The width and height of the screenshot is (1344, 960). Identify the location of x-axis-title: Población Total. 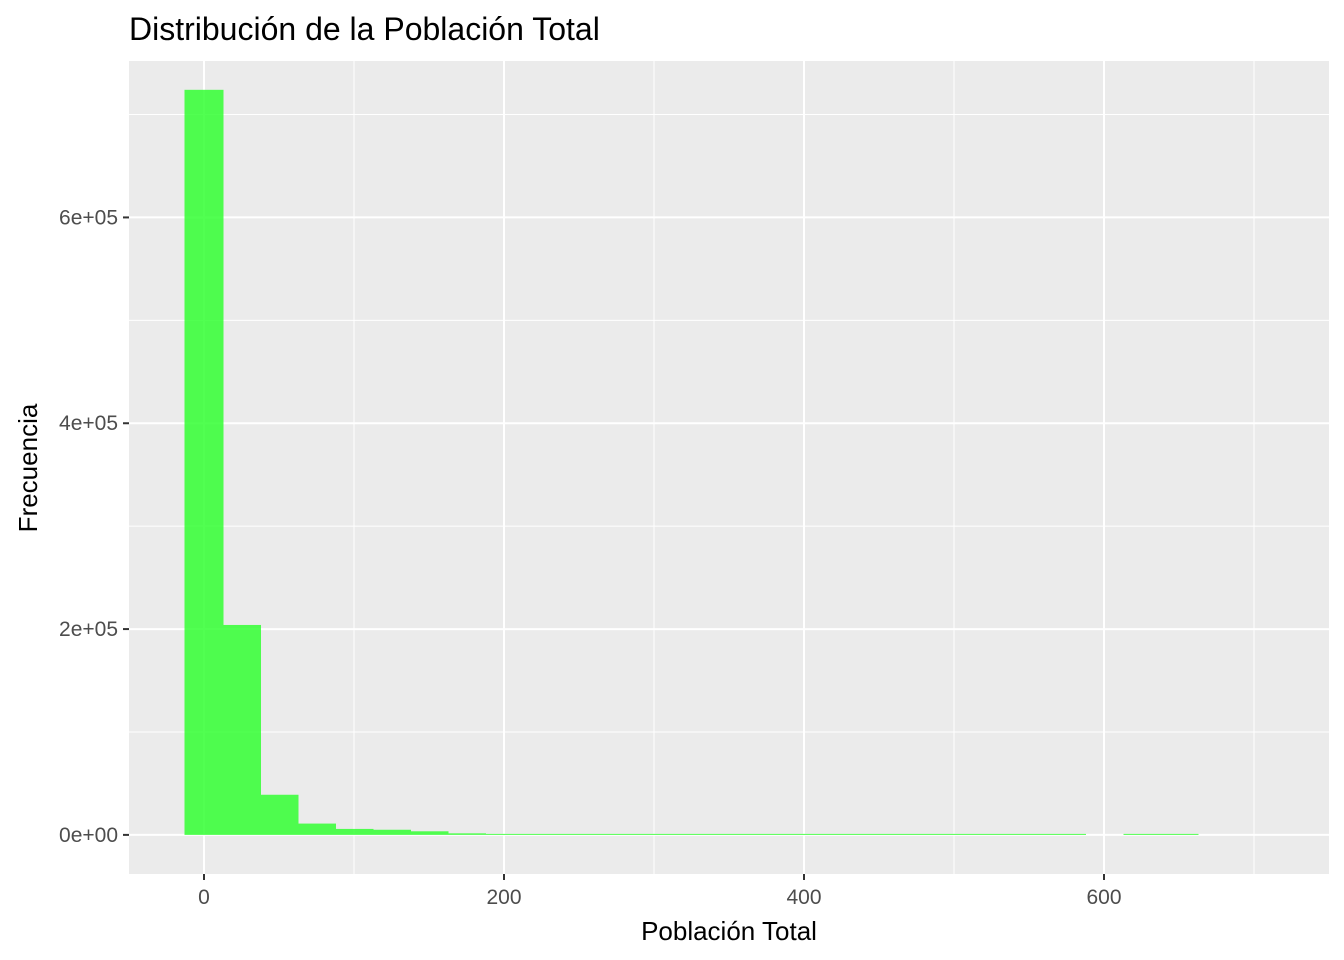
(729, 931).